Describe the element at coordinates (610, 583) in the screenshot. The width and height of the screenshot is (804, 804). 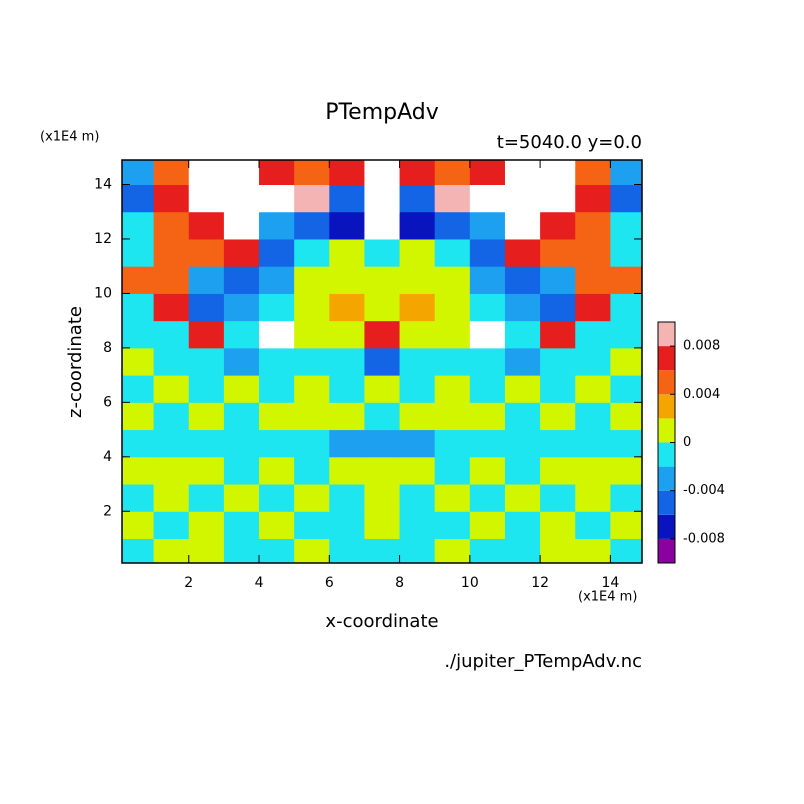
I see `x-tick-label: 14` at that location.